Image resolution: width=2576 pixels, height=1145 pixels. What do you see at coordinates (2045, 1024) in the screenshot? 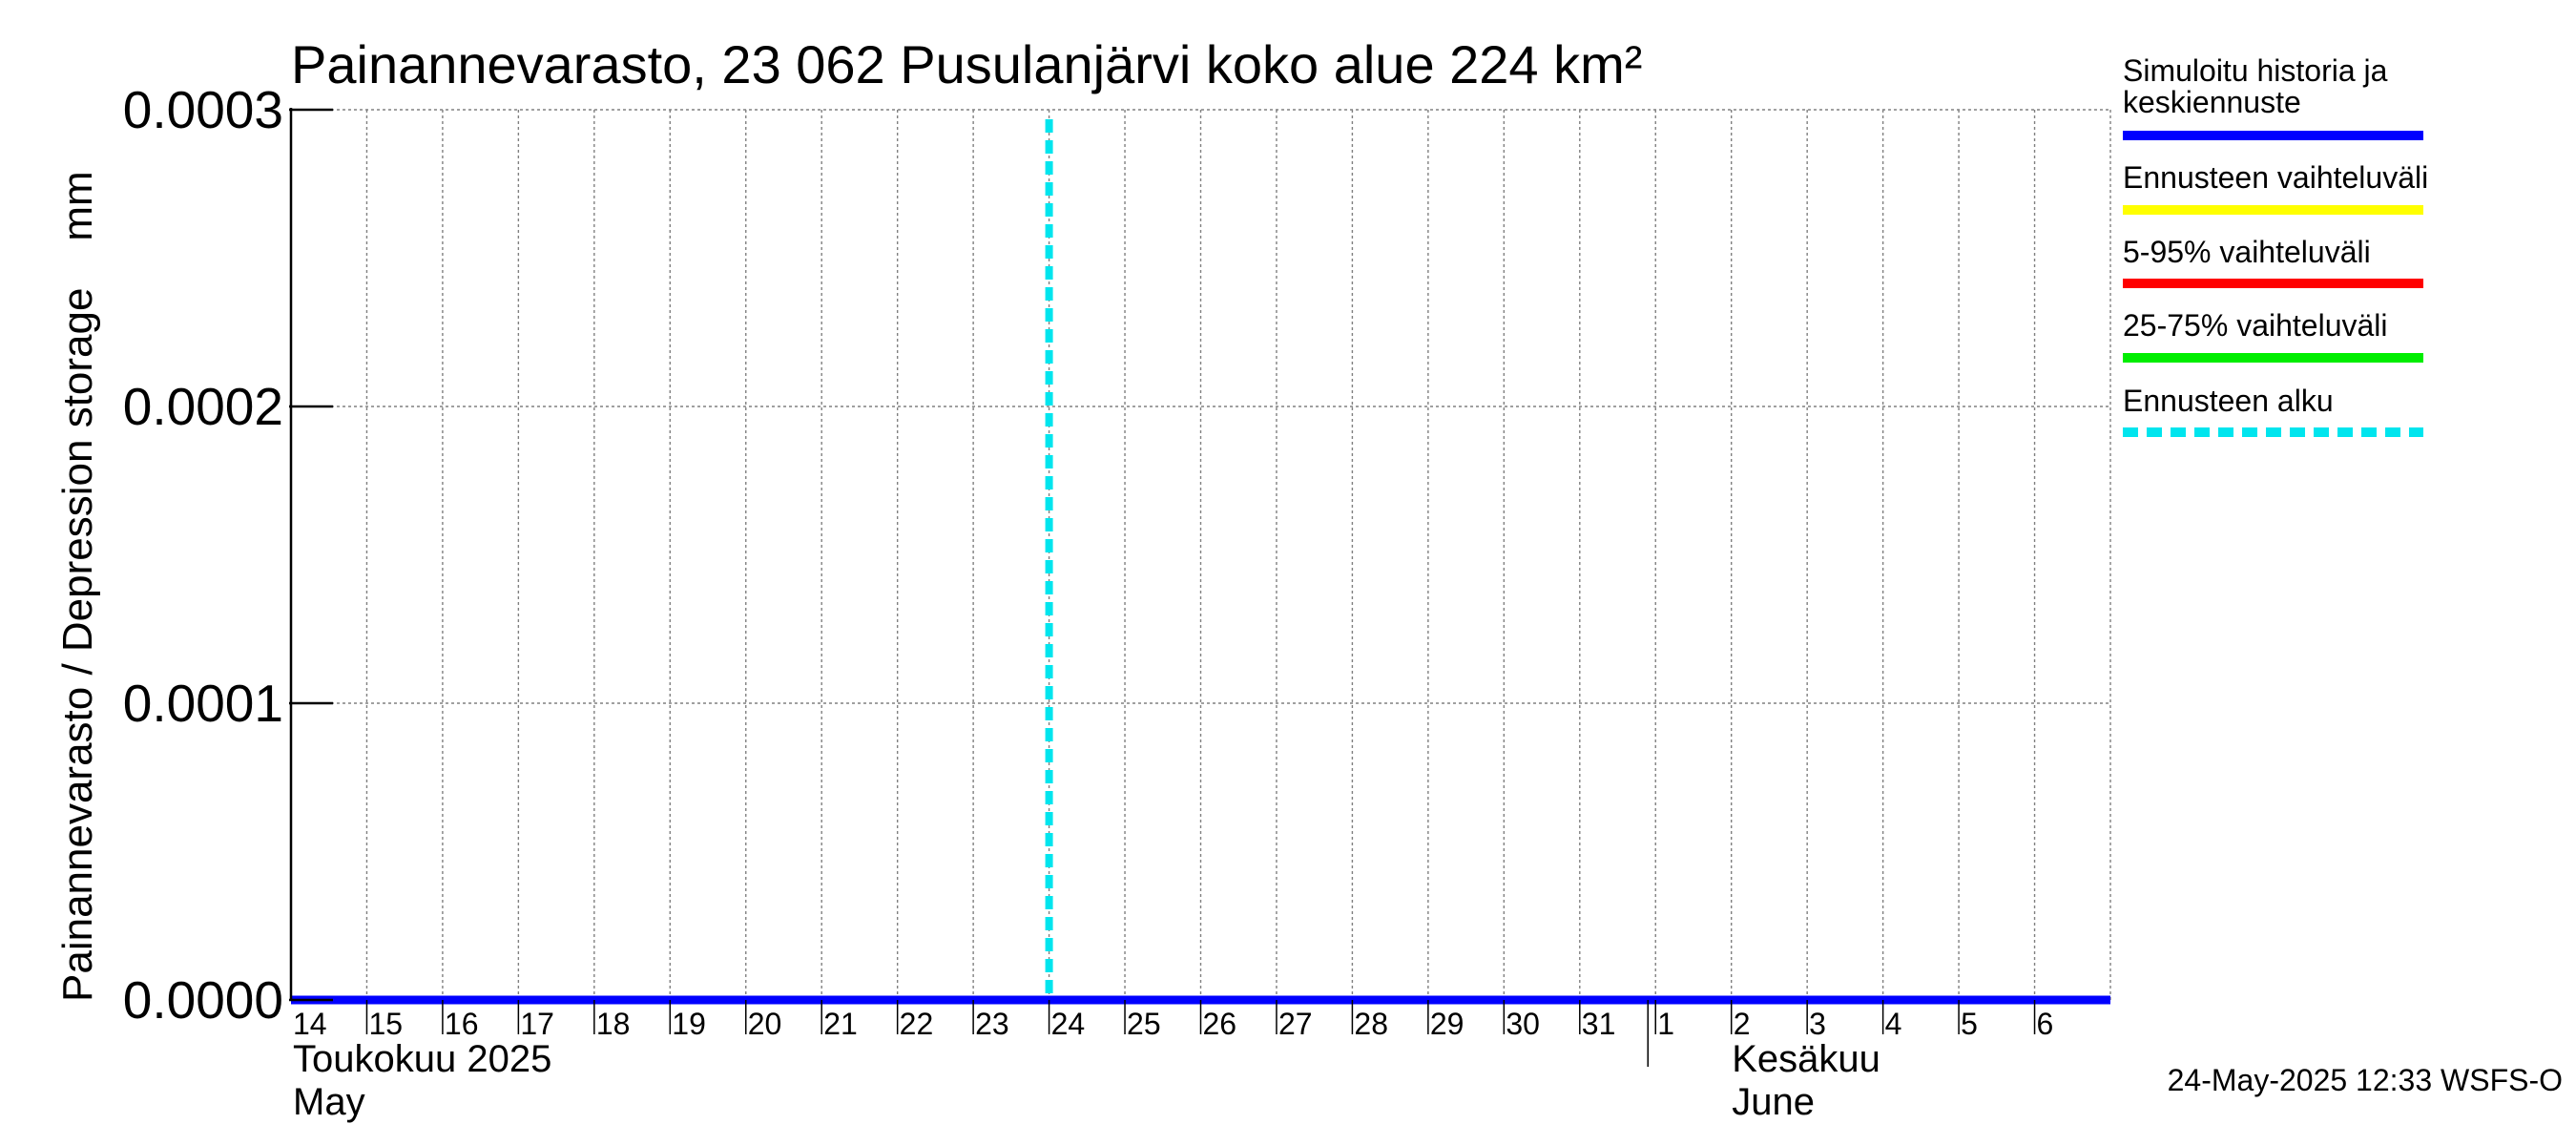
I see `x-tick-label: 6` at bounding box center [2045, 1024].